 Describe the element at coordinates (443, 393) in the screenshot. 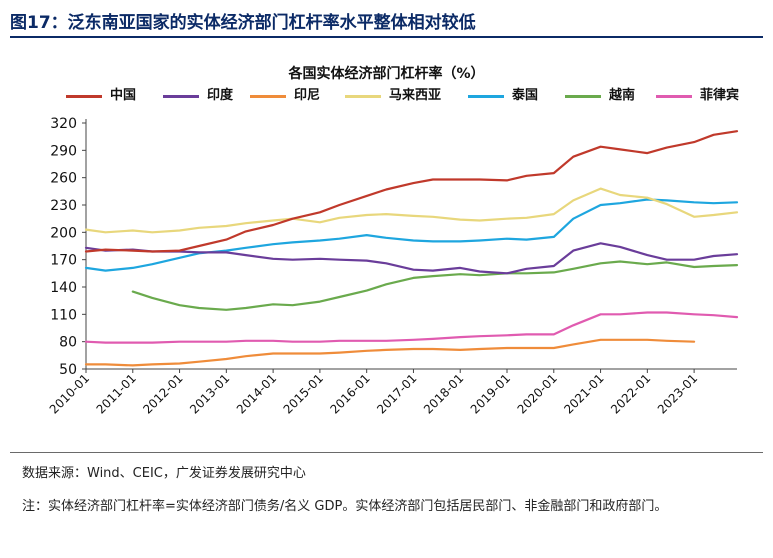

I see `x-tick-label: 2018-01` at that location.